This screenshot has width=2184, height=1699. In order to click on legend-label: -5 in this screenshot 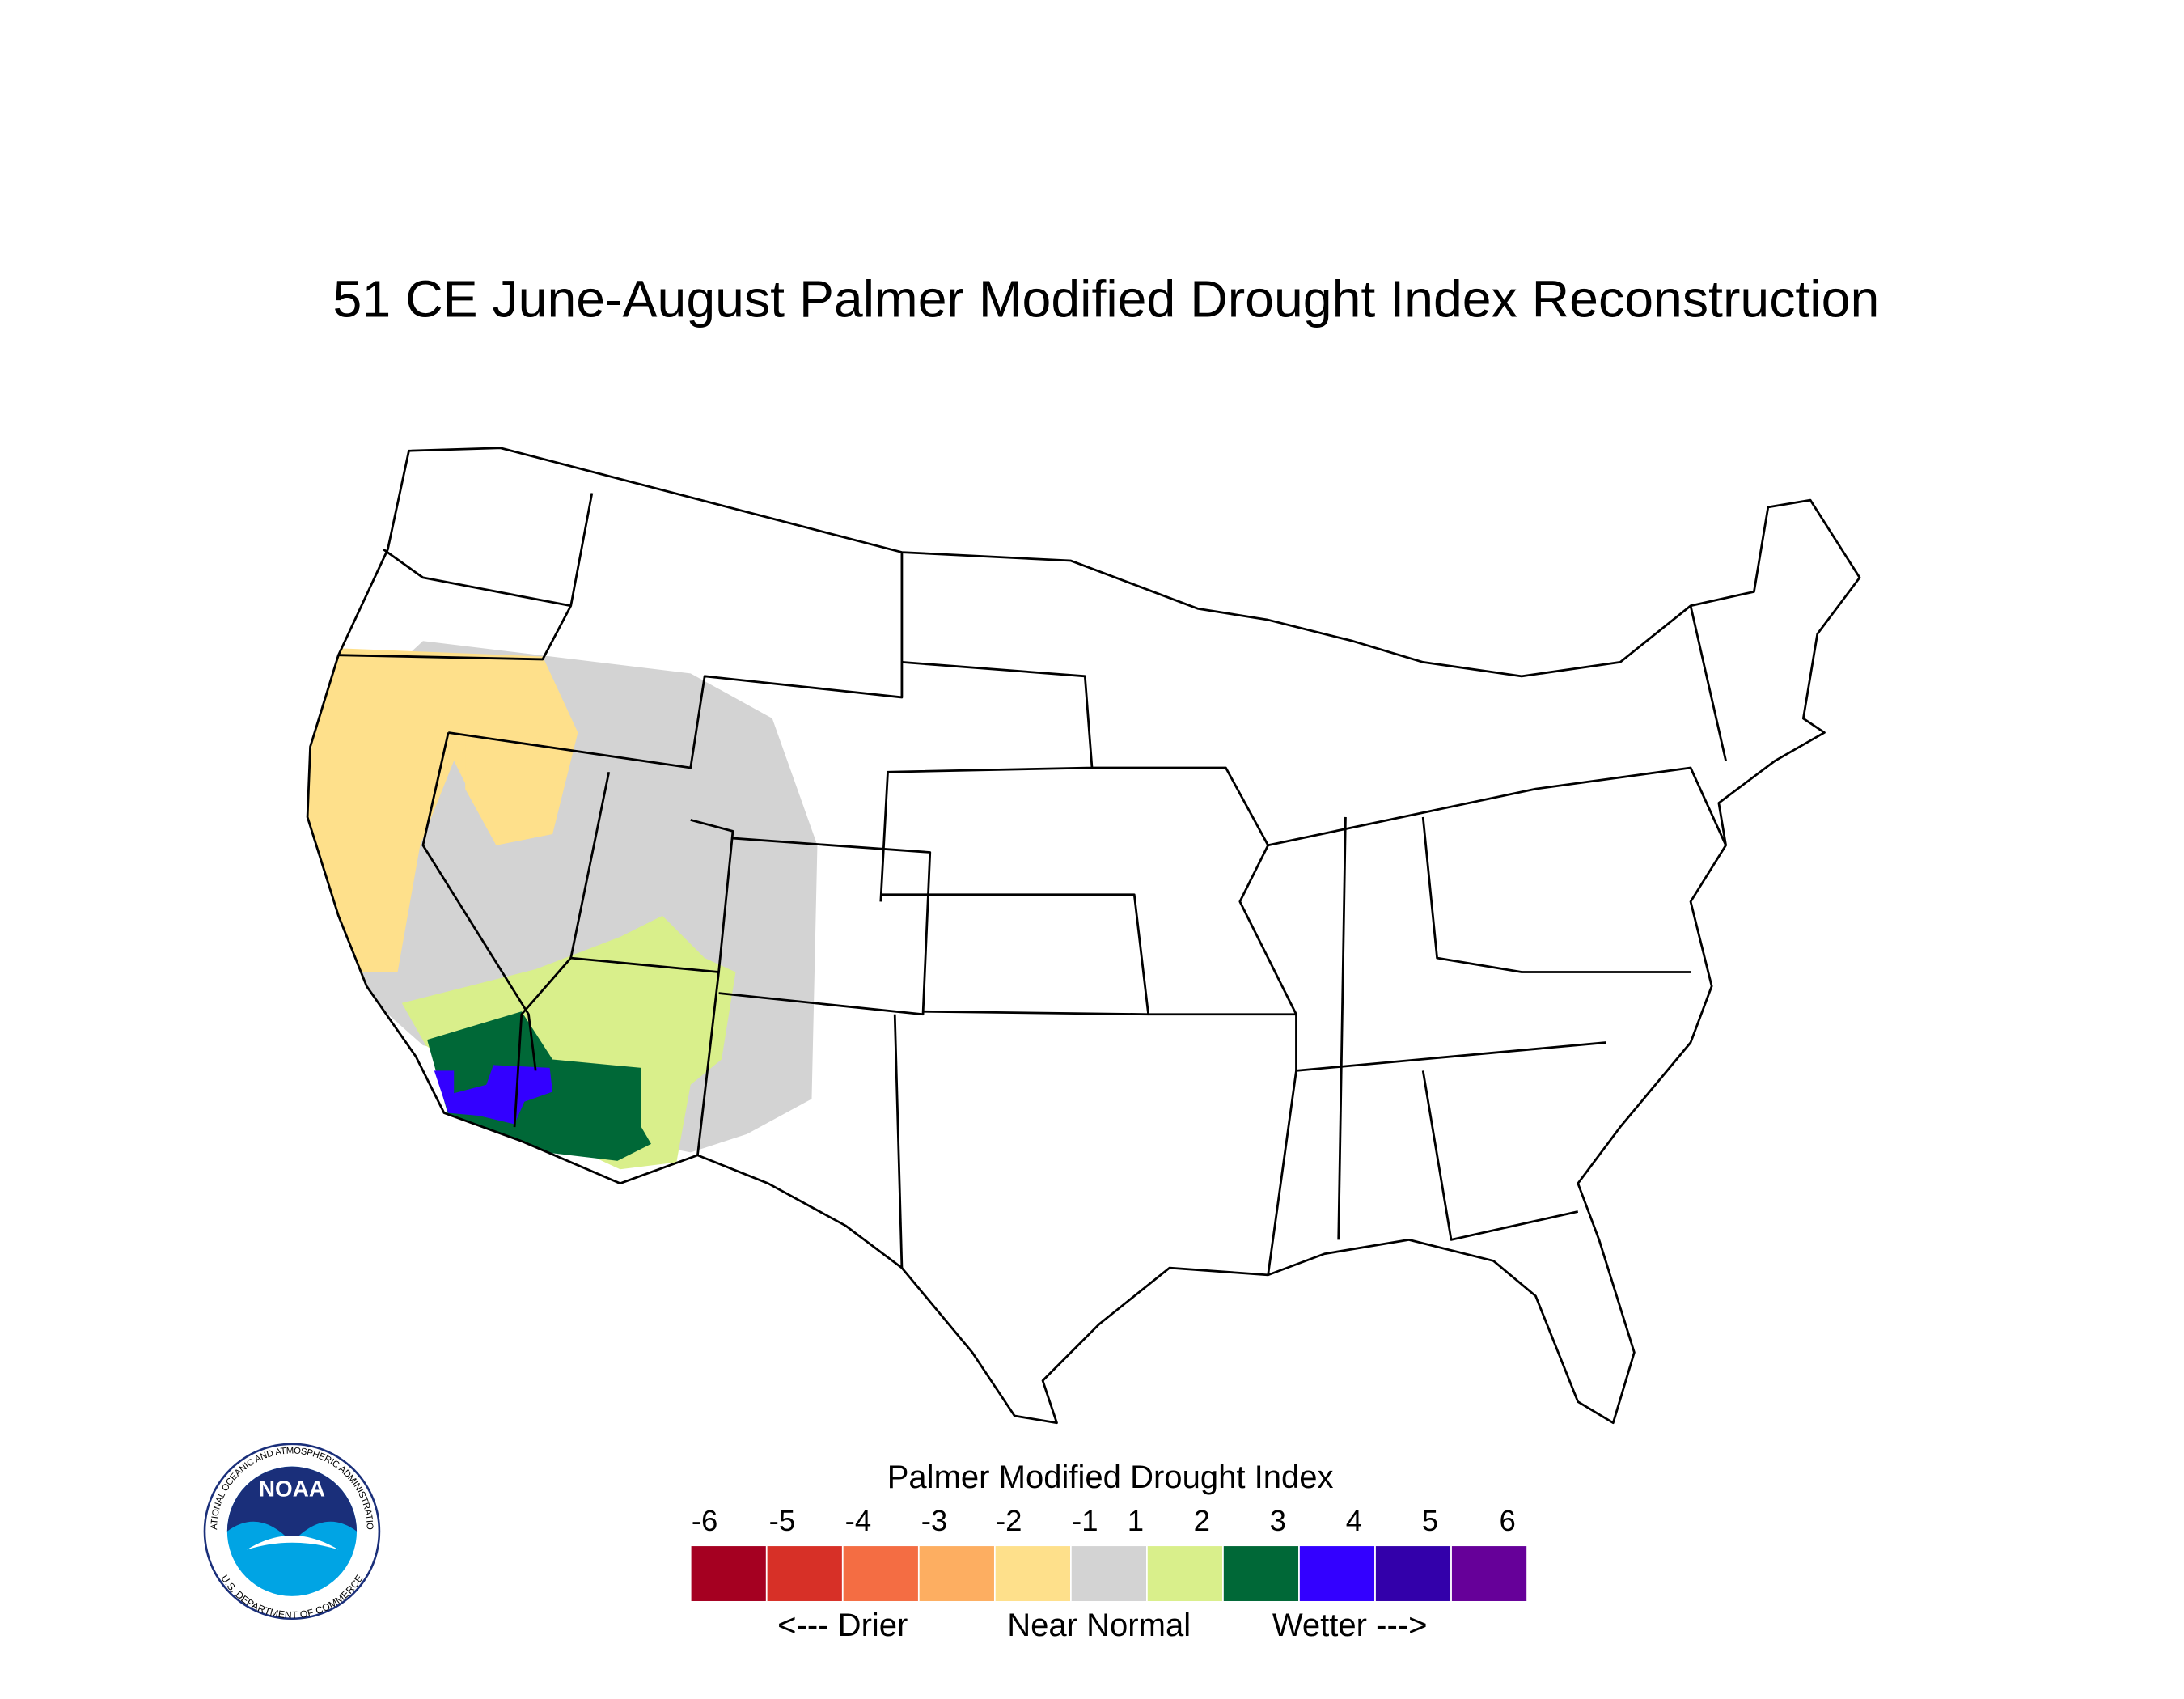, I will do `click(783, 1520)`.